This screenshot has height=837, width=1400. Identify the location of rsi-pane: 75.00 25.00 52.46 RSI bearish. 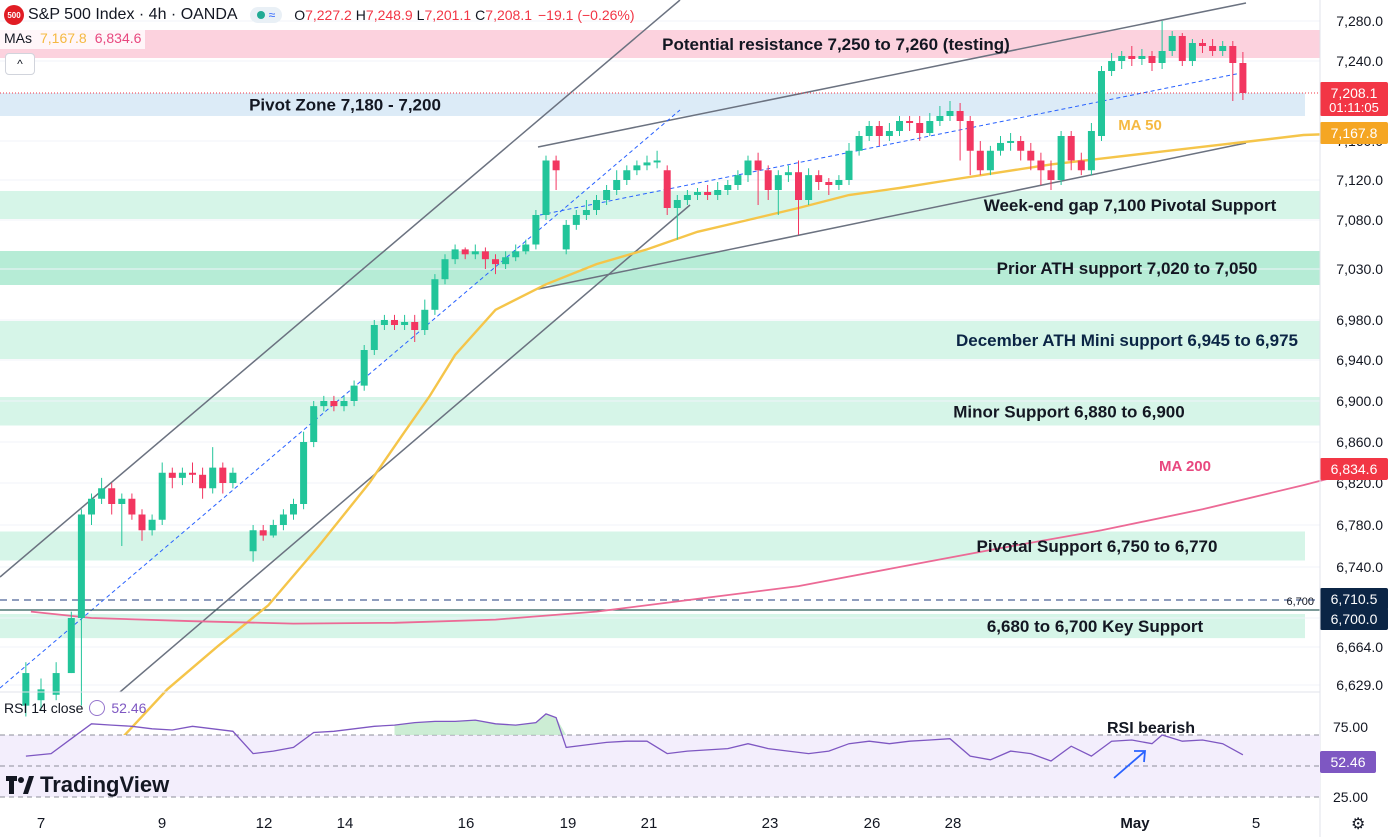
(688, 759).